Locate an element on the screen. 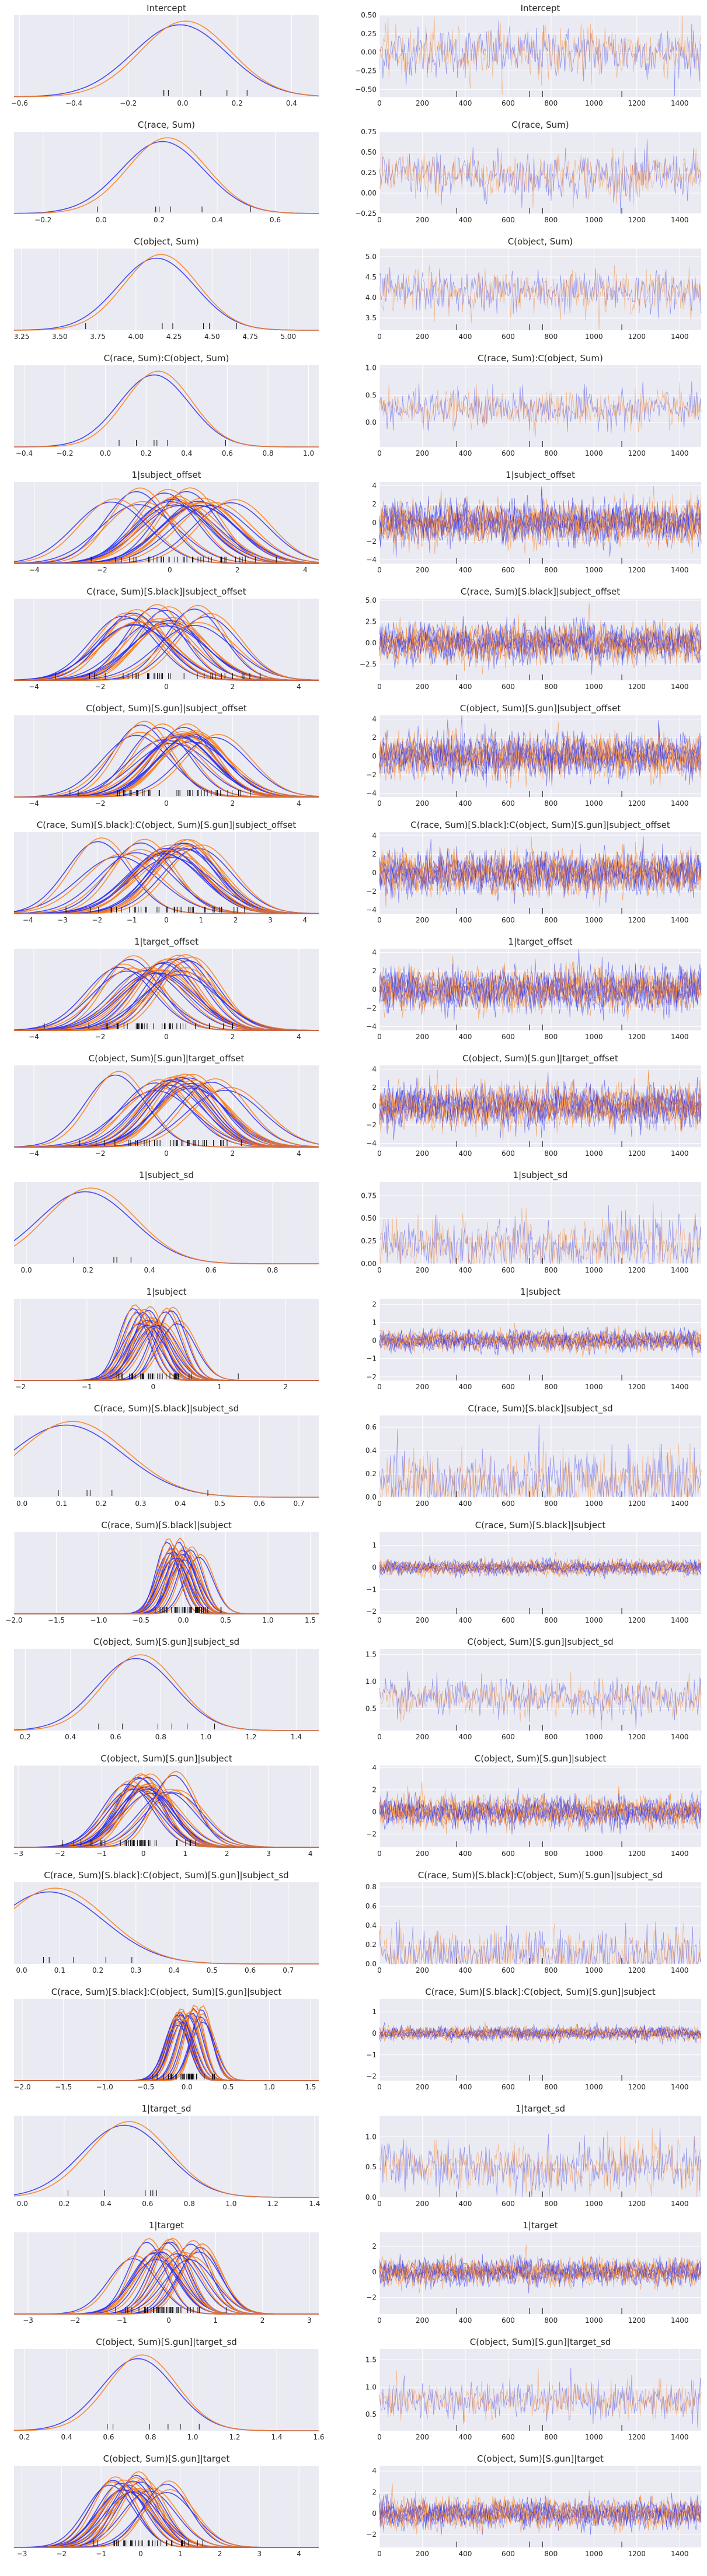  kde-xtick-label: −1 is located at coordinates (101, 1854).